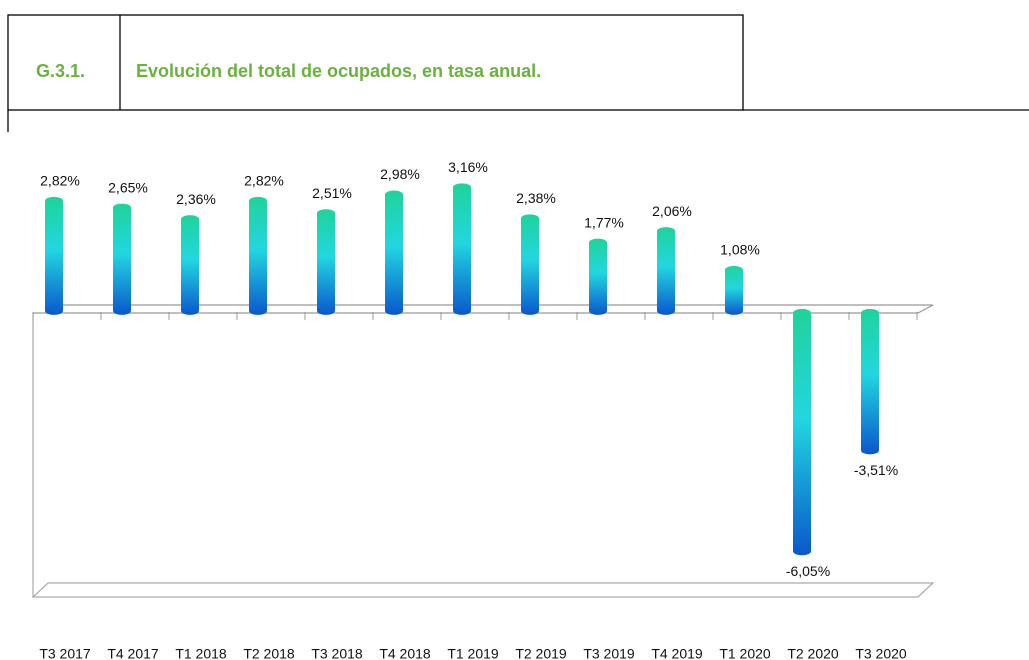  What do you see at coordinates (541, 653) in the screenshot?
I see `x-tick-label: T2 2019` at bounding box center [541, 653].